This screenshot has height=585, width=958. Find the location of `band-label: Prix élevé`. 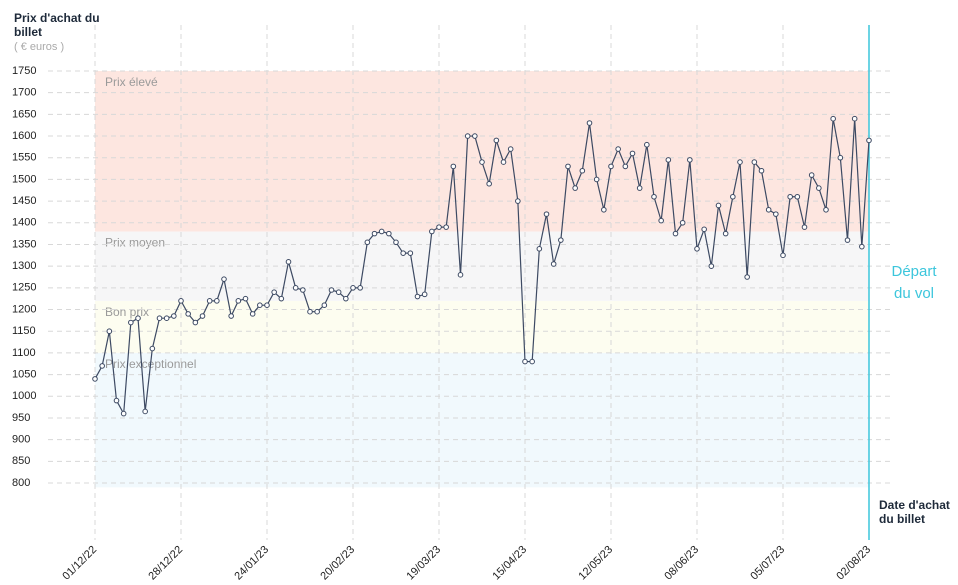

band-label: Prix élevé is located at coordinates (131, 82).